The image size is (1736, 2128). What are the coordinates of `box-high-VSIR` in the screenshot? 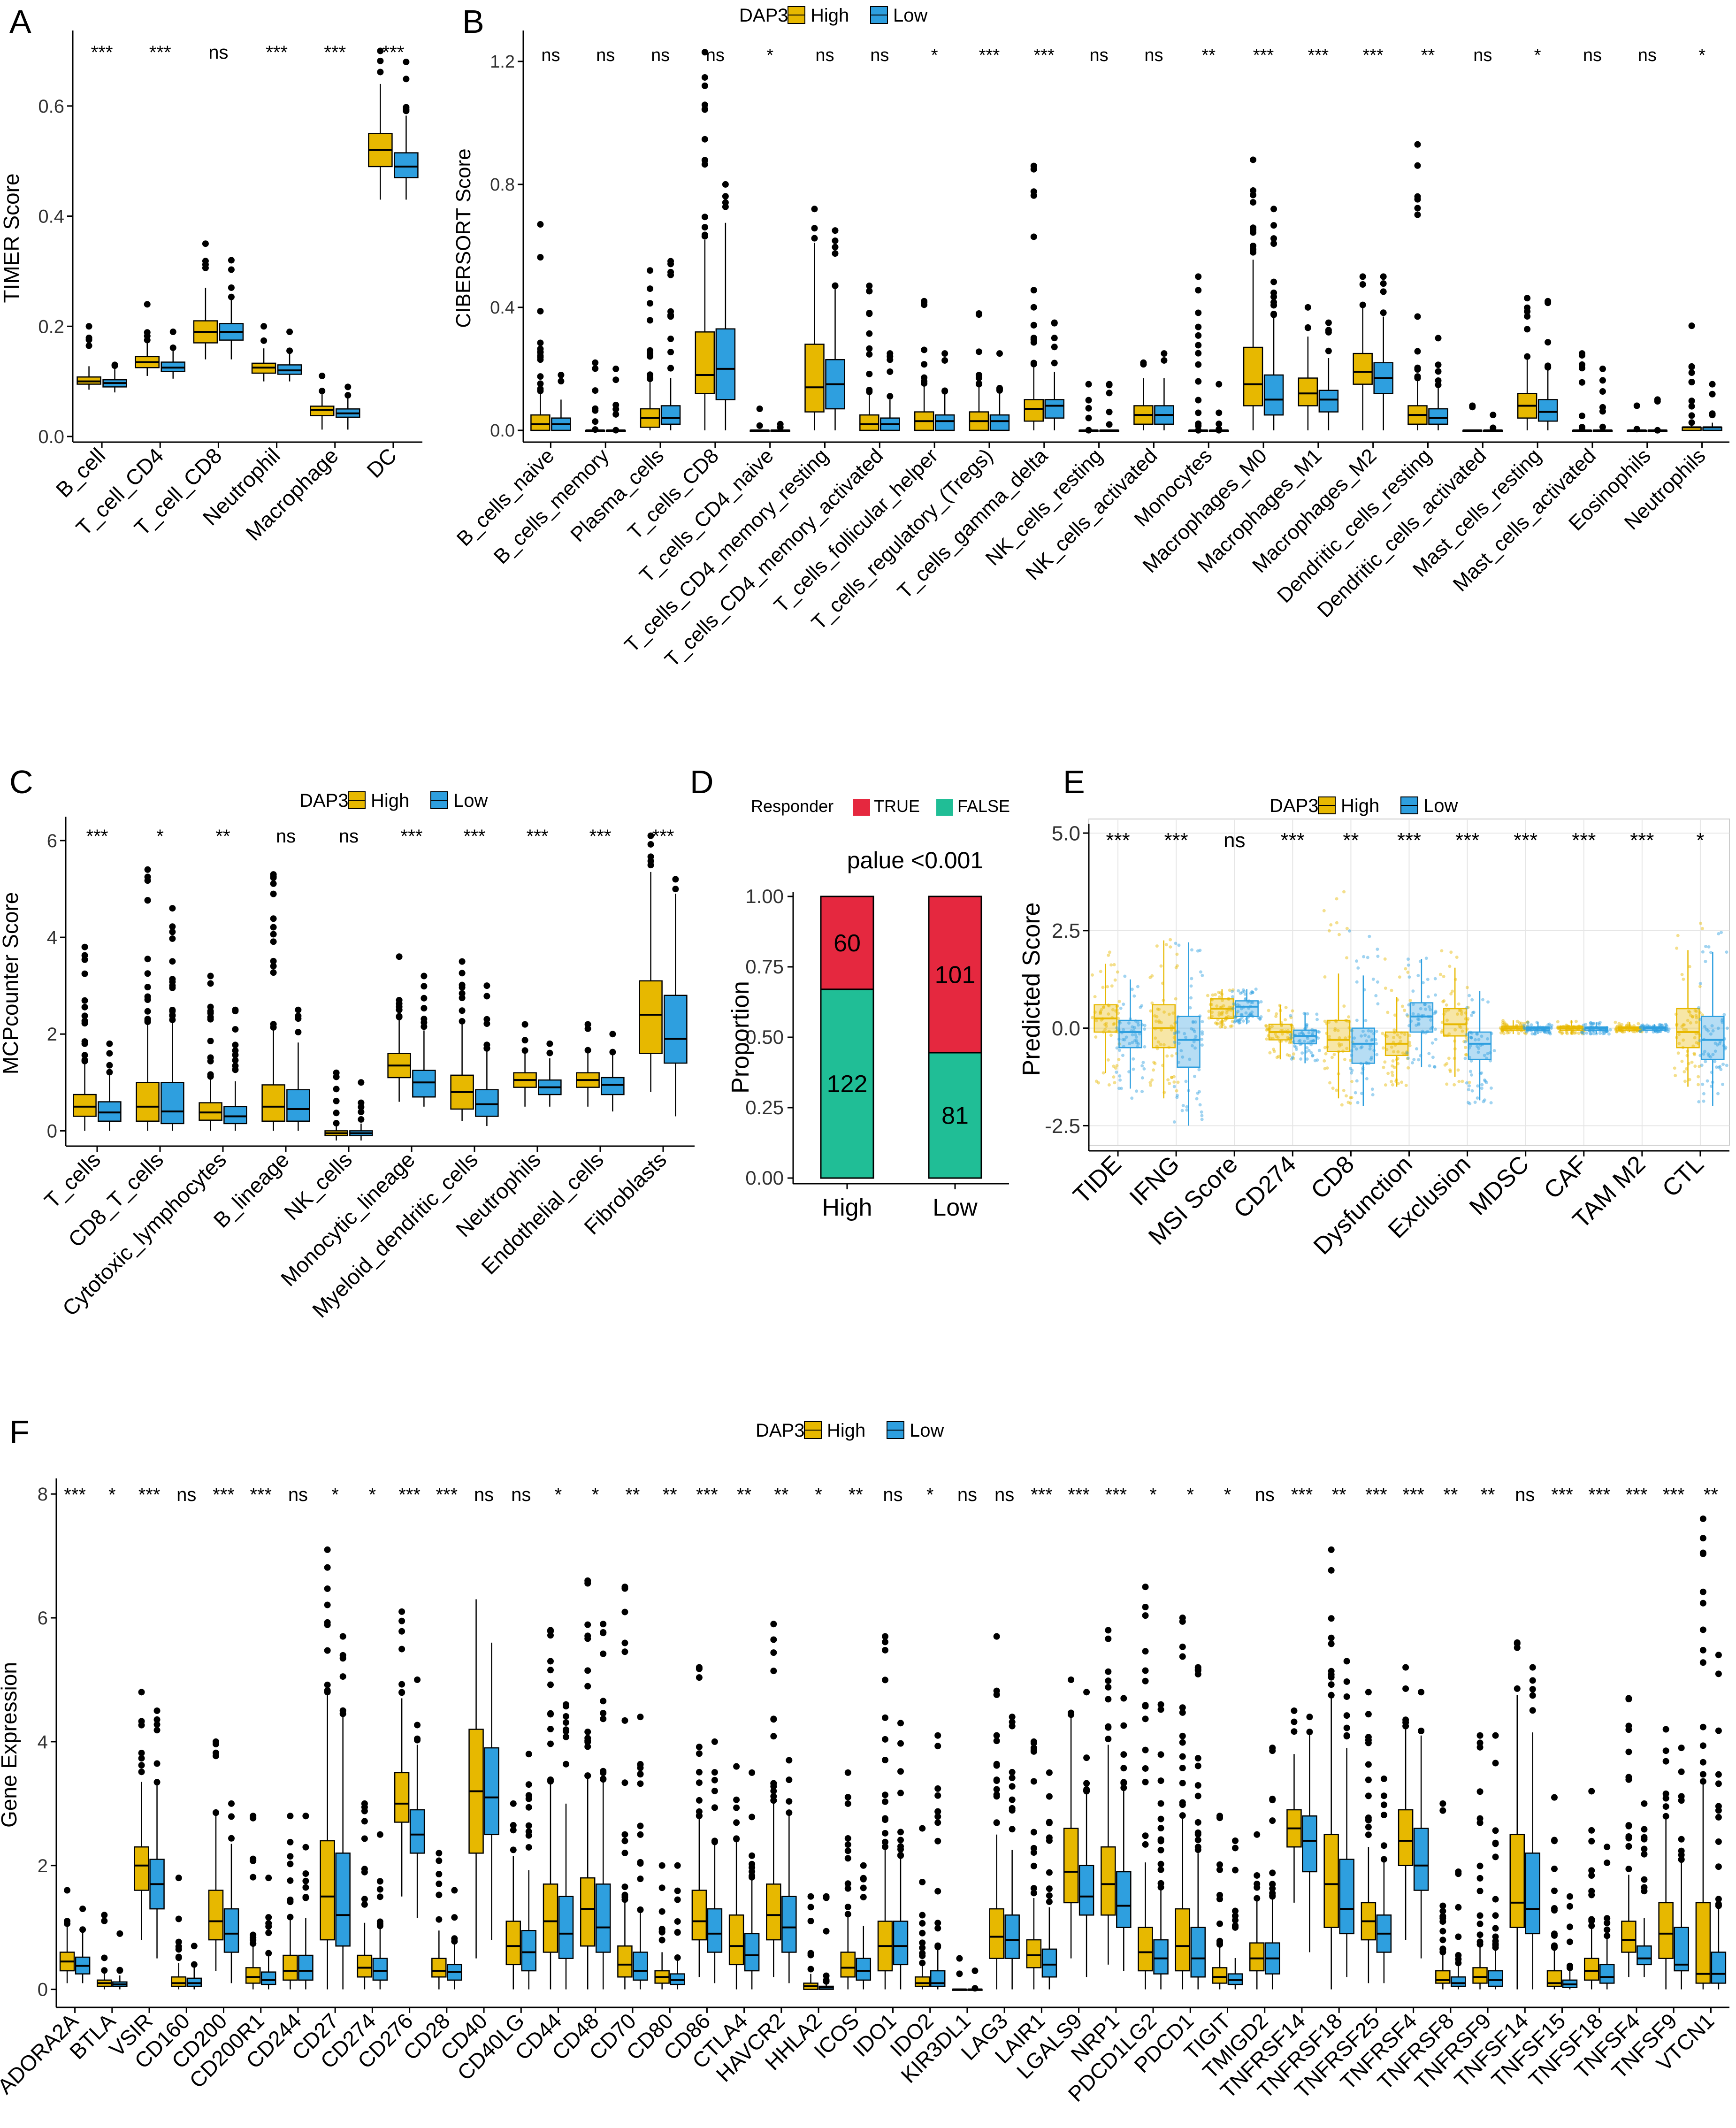 It's located at (141, 1815).